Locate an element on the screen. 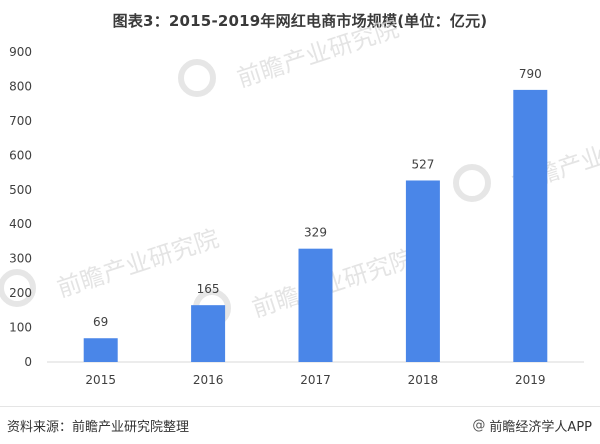  bar-2019 is located at coordinates (530, 225).